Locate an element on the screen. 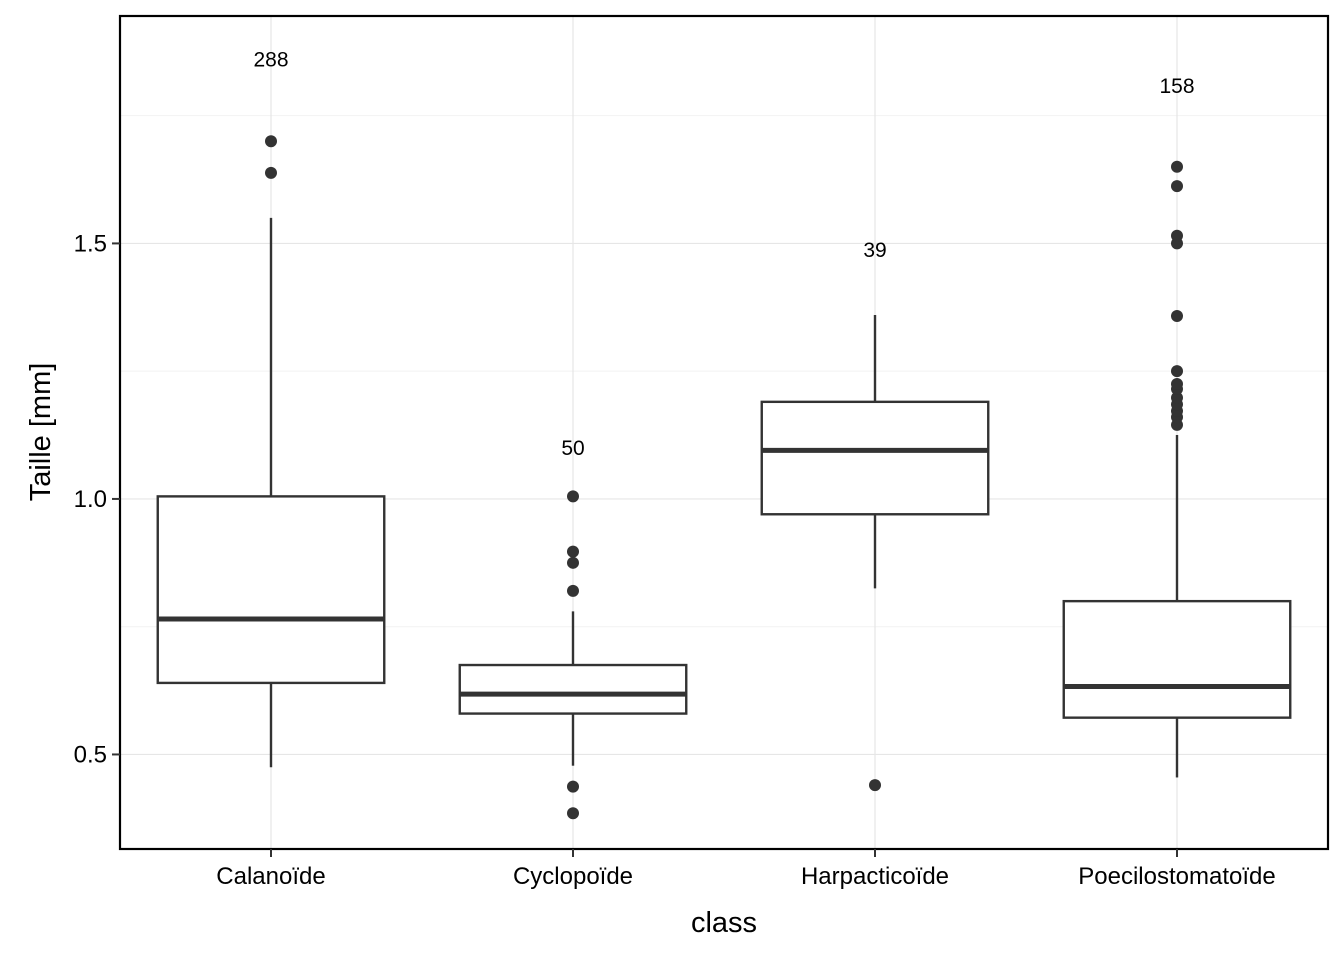 The image size is (1344, 960). box-group: 39 is located at coordinates (875, 515).